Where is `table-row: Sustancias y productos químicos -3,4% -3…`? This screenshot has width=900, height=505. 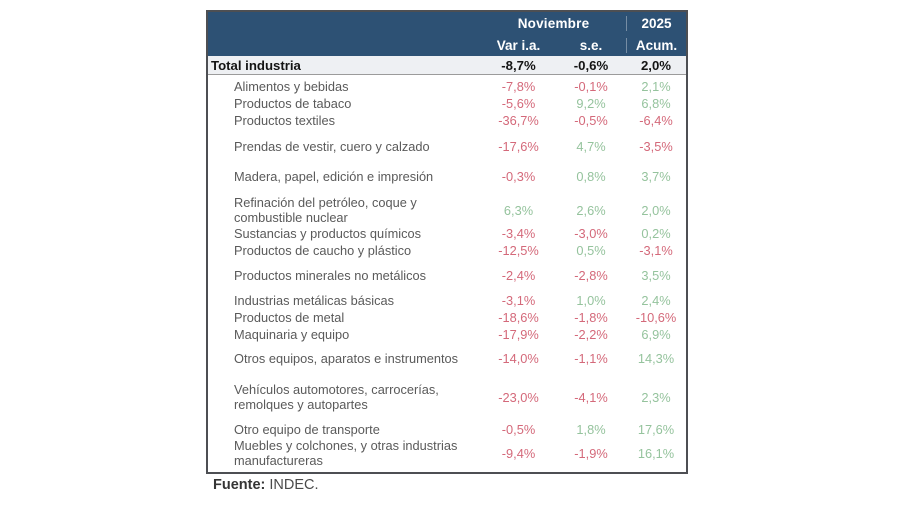
table-row: Sustancias y productos químicos -3,4% -3… is located at coordinates (447, 233).